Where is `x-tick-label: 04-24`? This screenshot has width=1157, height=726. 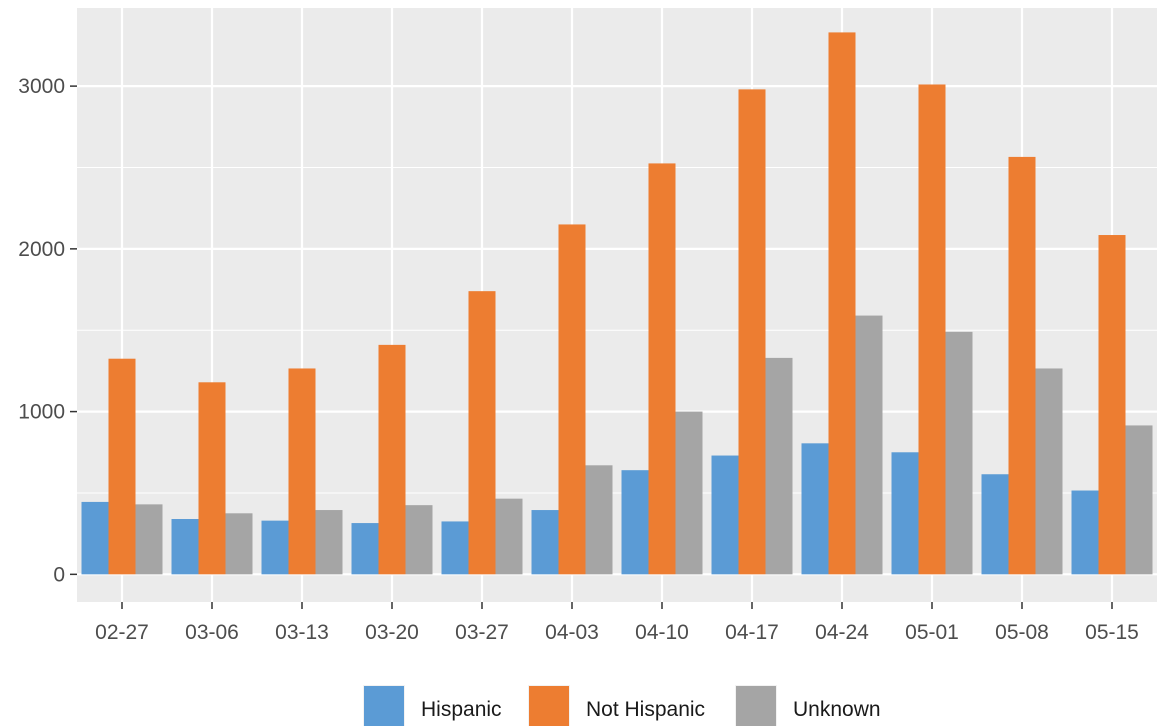 x-tick-label: 04-24 is located at coordinates (842, 632).